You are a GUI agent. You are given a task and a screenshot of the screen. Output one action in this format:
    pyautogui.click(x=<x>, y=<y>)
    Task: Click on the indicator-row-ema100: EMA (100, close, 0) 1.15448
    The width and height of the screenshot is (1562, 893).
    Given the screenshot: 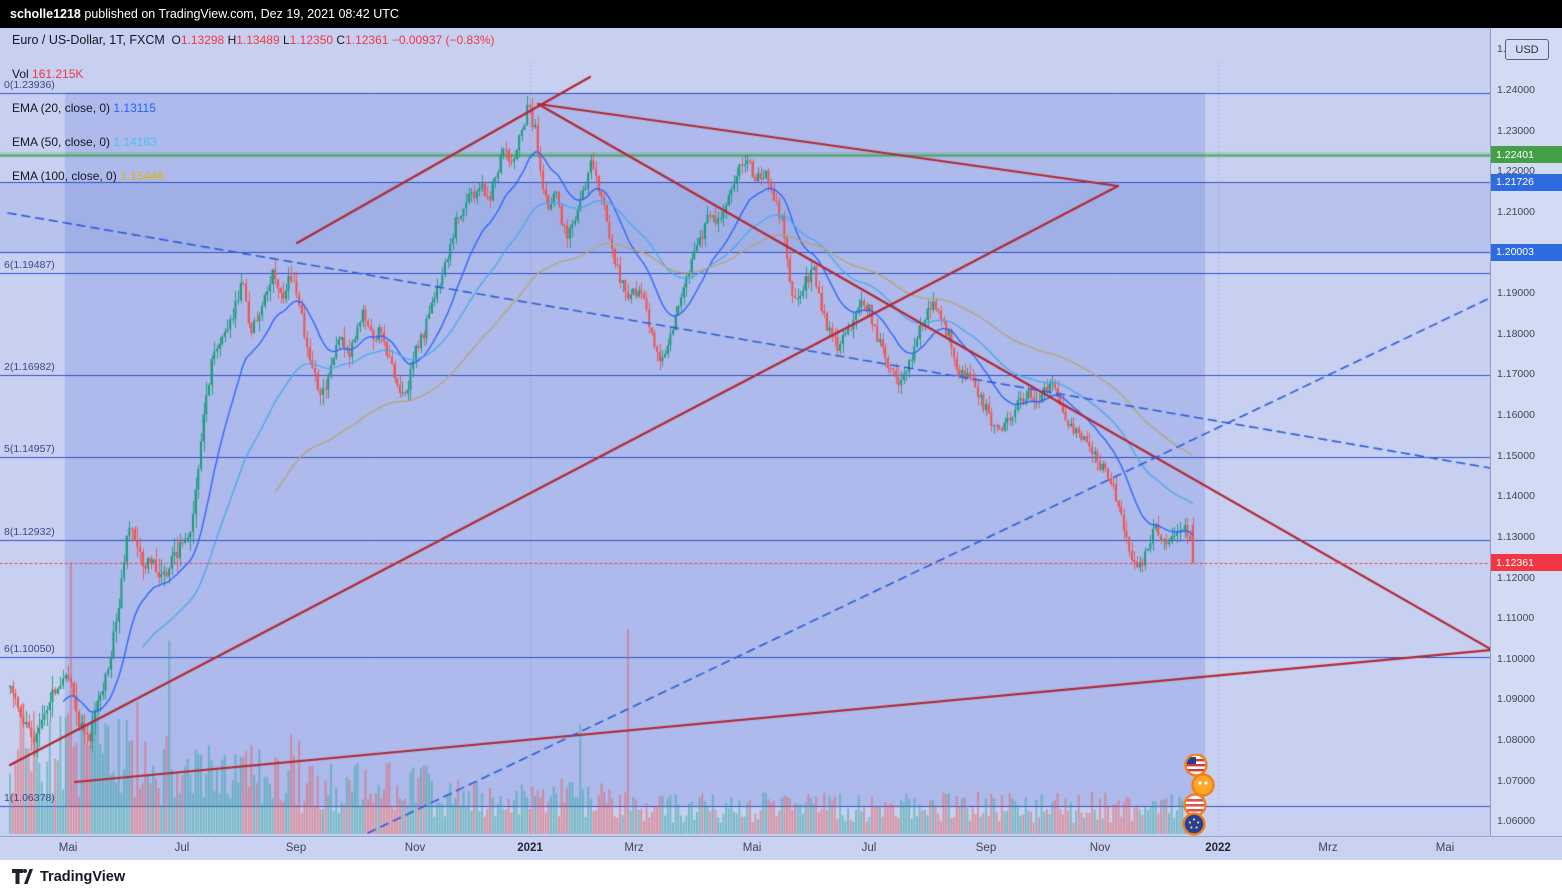 What is the action you would take?
    pyautogui.click(x=253, y=185)
    